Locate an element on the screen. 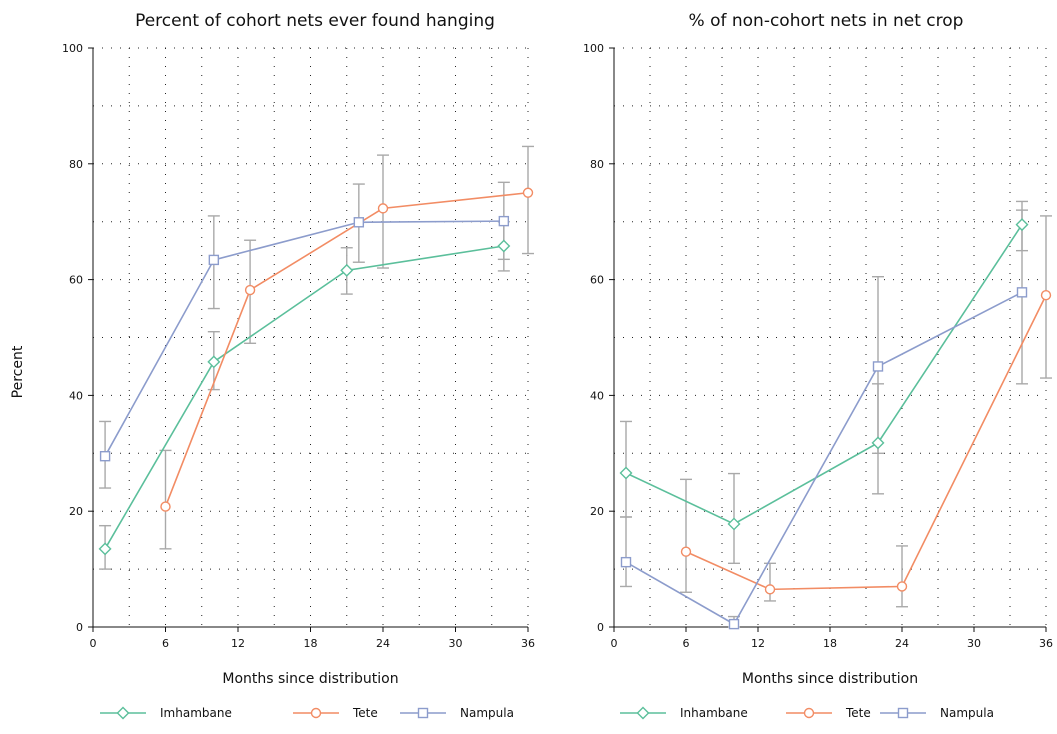 The width and height of the screenshot is (1057, 734). legend: Inhambane Tete Nampula is located at coordinates (807, 713).